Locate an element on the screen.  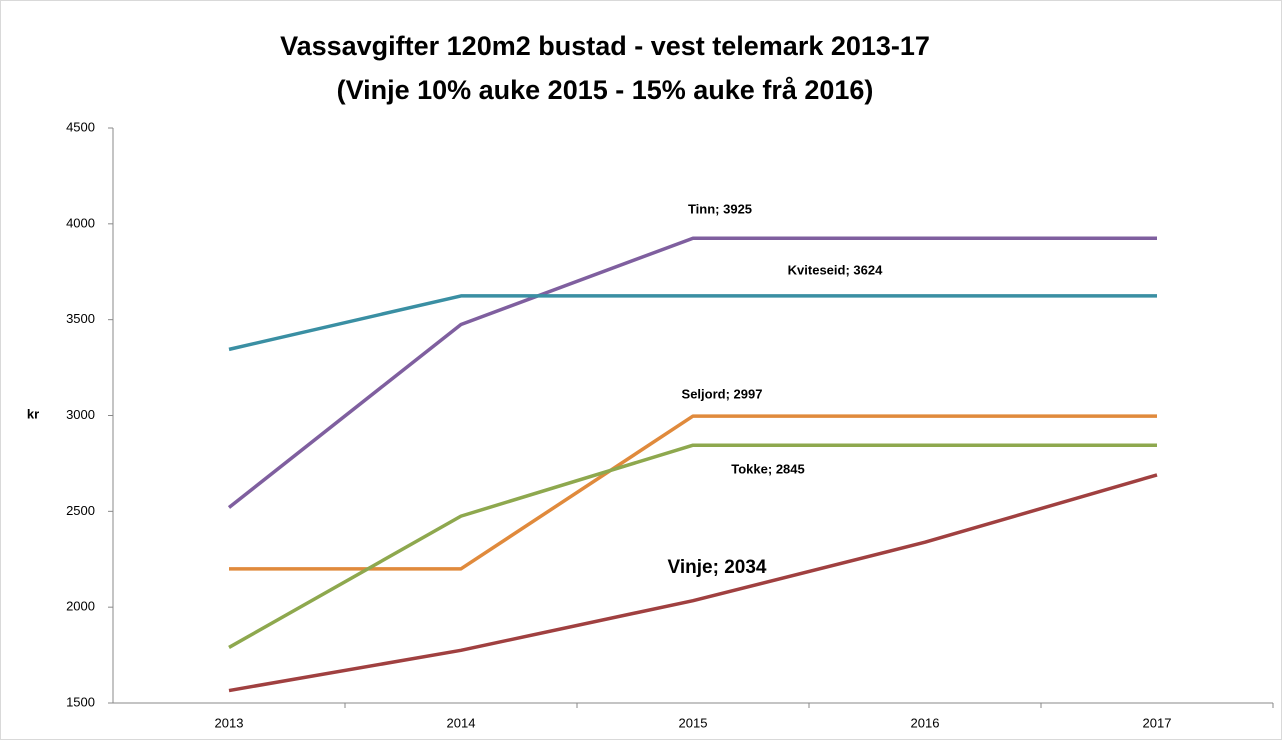
series-line is located at coordinates (692, 323).